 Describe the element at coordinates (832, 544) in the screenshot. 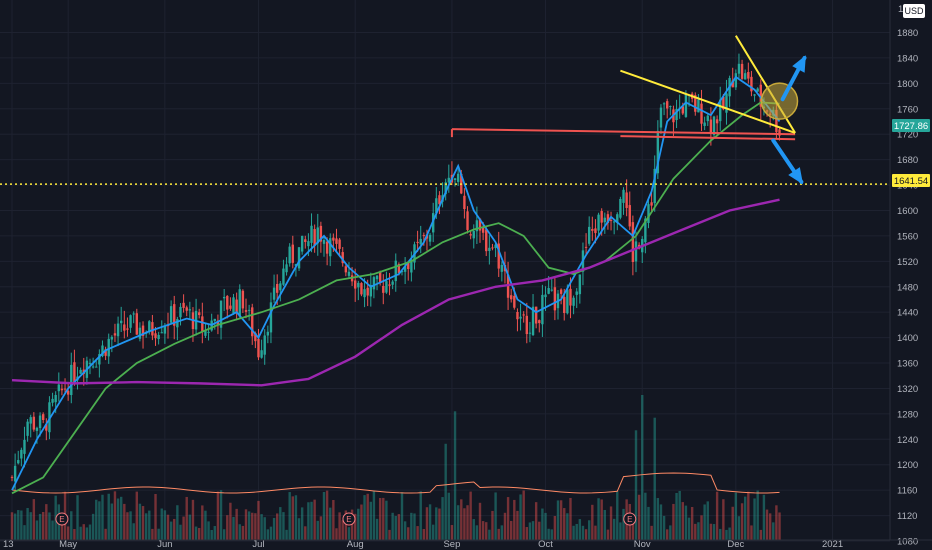

I see `time-tick-label: 2021` at that location.